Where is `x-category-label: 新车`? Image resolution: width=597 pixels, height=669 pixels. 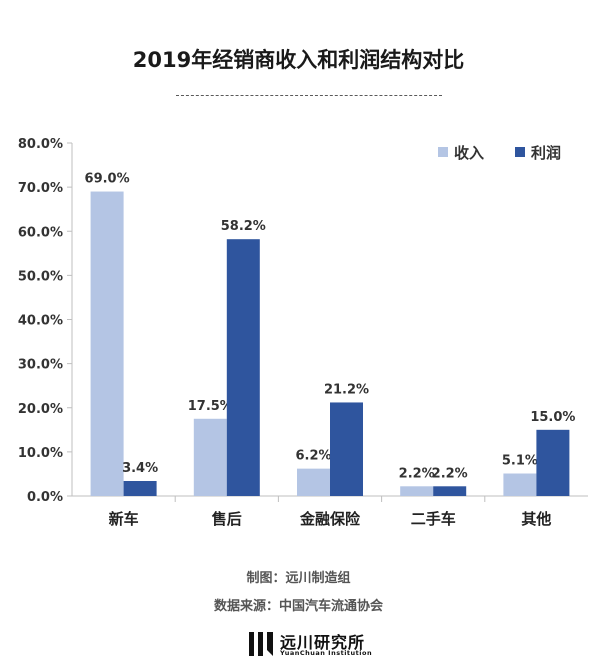
x-category-label: 新车 is located at coordinates (124, 519).